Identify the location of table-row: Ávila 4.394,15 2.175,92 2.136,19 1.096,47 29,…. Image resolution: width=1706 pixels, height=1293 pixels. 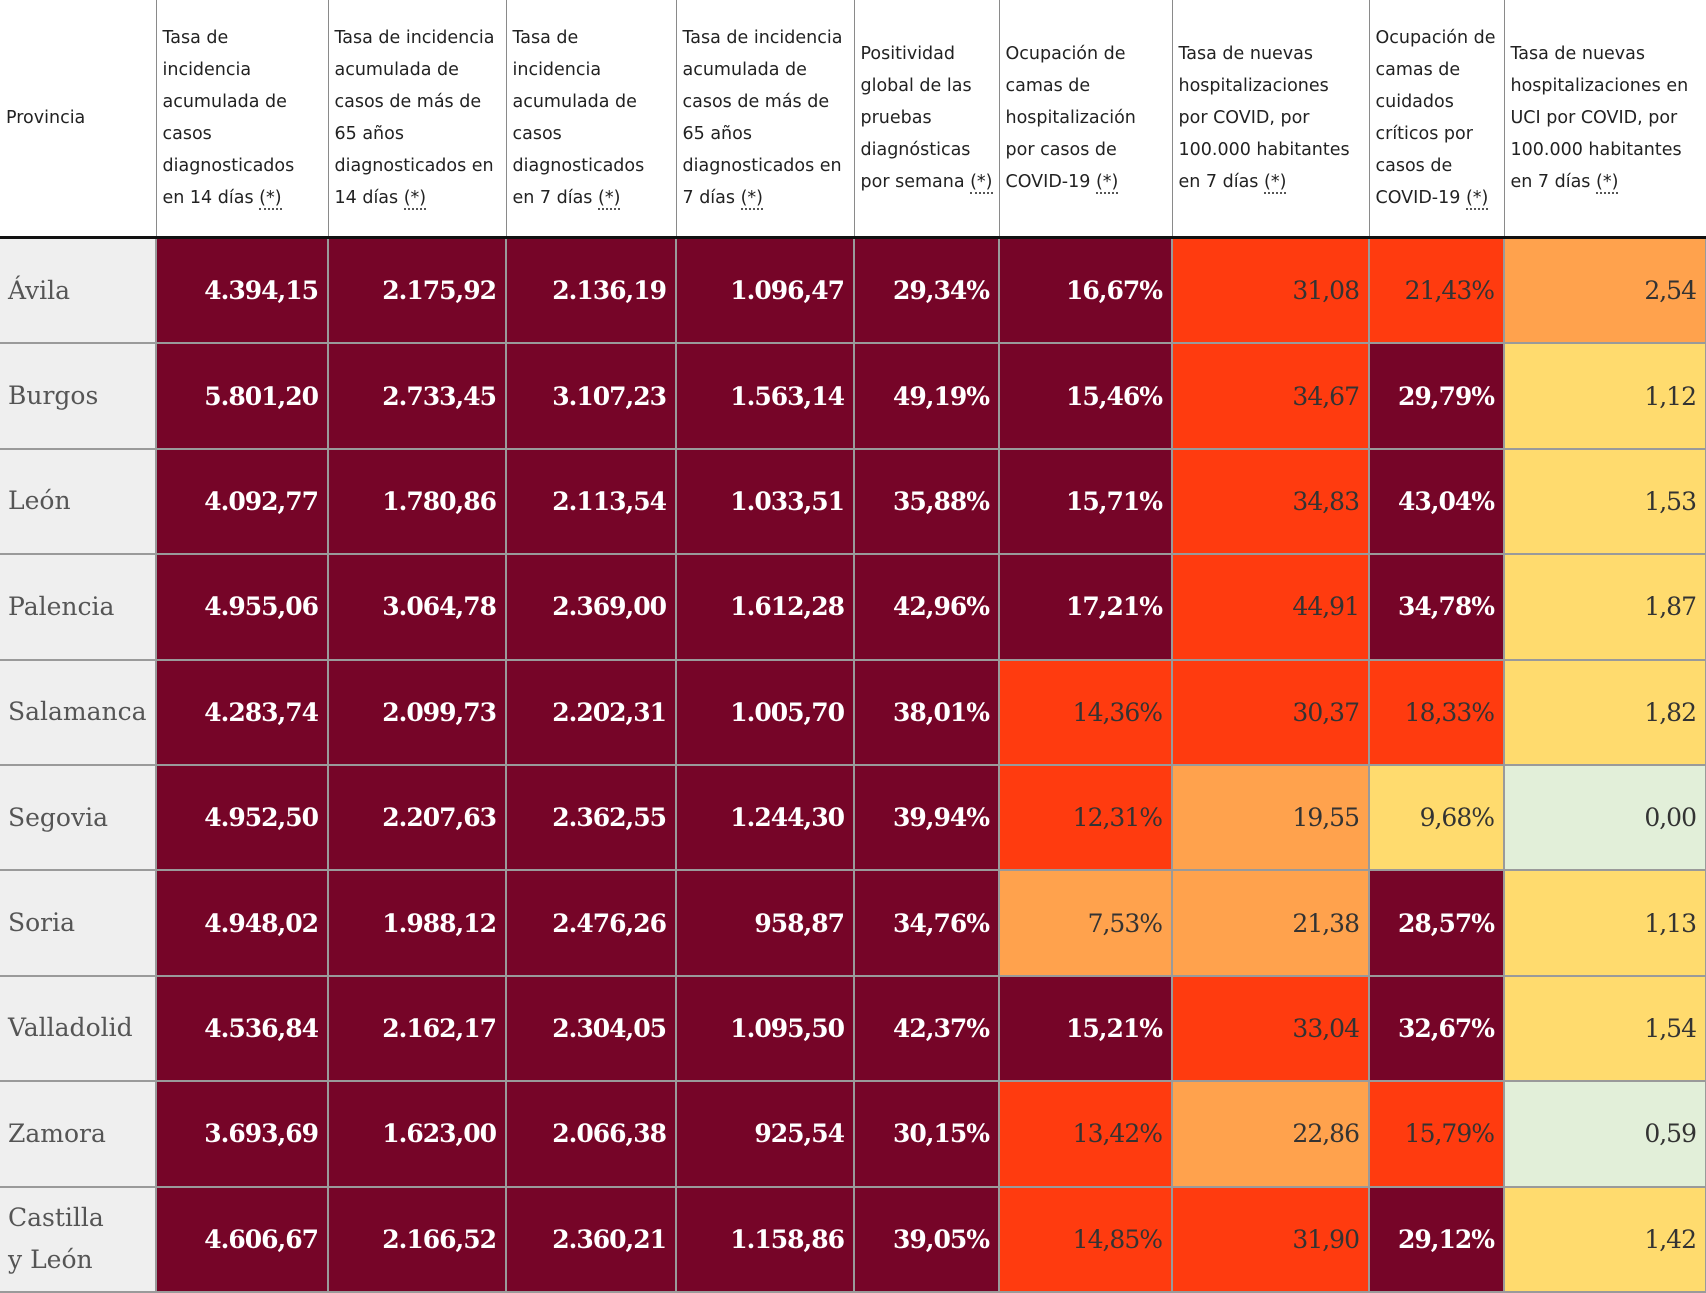
(853, 291).